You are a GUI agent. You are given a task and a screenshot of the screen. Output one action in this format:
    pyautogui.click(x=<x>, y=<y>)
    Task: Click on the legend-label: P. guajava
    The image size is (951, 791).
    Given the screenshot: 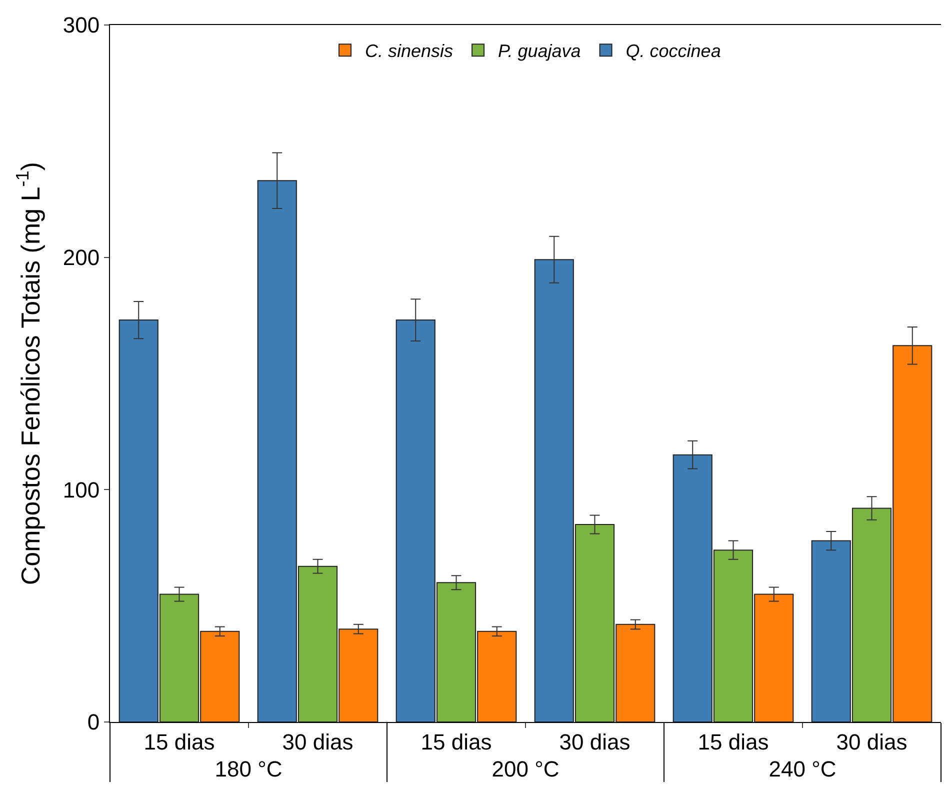 What is the action you would take?
    pyautogui.click(x=539, y=51)
    